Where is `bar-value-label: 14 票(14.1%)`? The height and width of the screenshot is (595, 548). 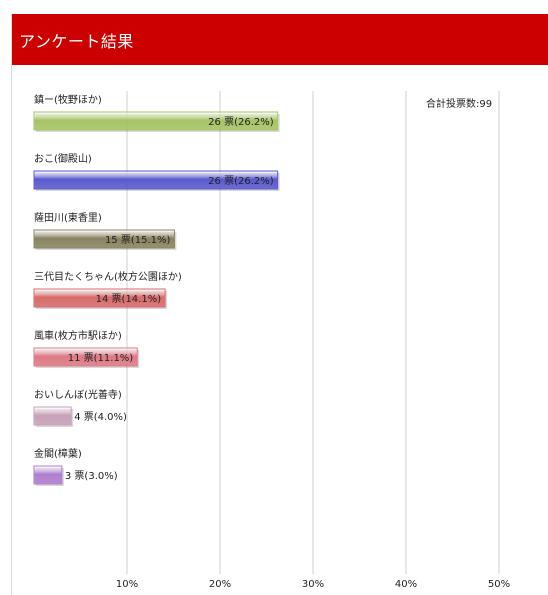
bar-value-label: 14 票(14.1%) is located at coordinates (129, 299).